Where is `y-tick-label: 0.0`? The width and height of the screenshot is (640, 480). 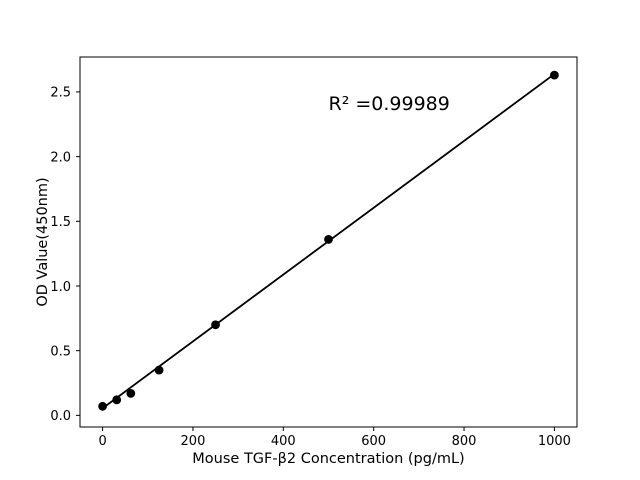 y-tick-label: 0.0 is located at coordinates (60, 416).